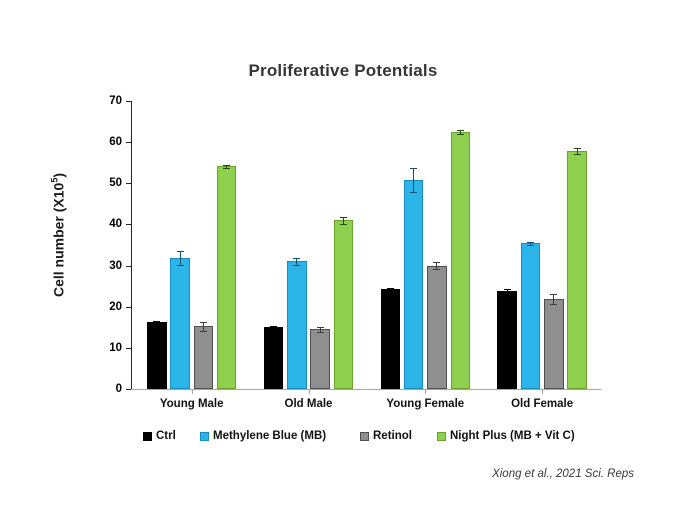 The image size is (679, 509). Describe the element at coordinates (131, 245) in the screenshot. I see `y-axis-line` at that location.